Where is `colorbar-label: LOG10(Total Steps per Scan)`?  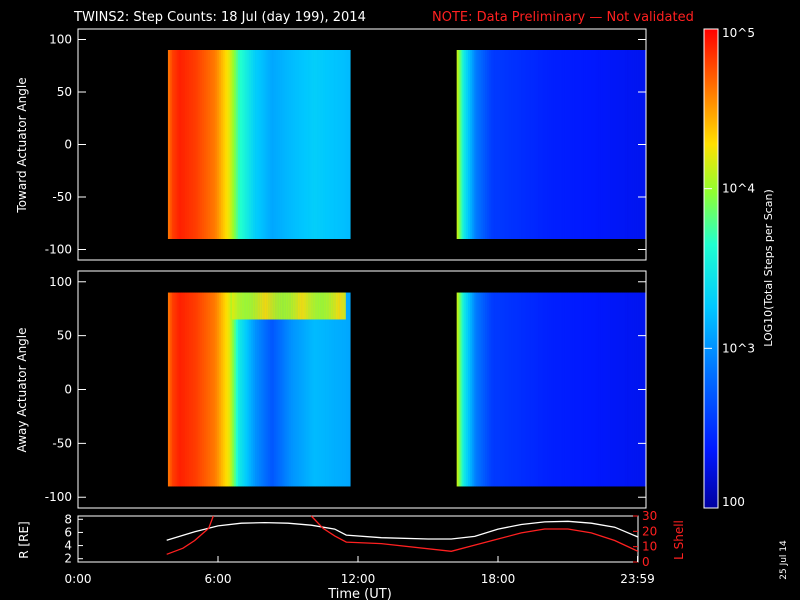 colorbar-label: LOG10(Total Steps per Scan) is located at coordinates (768, 267).